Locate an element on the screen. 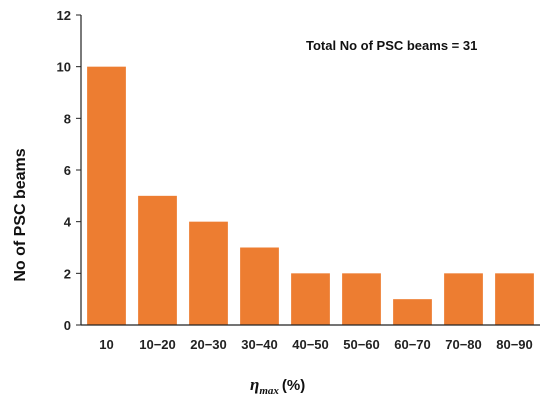 The width and height of the screenshot is (550, 403). x-axis-symbol: η is located at coordinates (254, 384).